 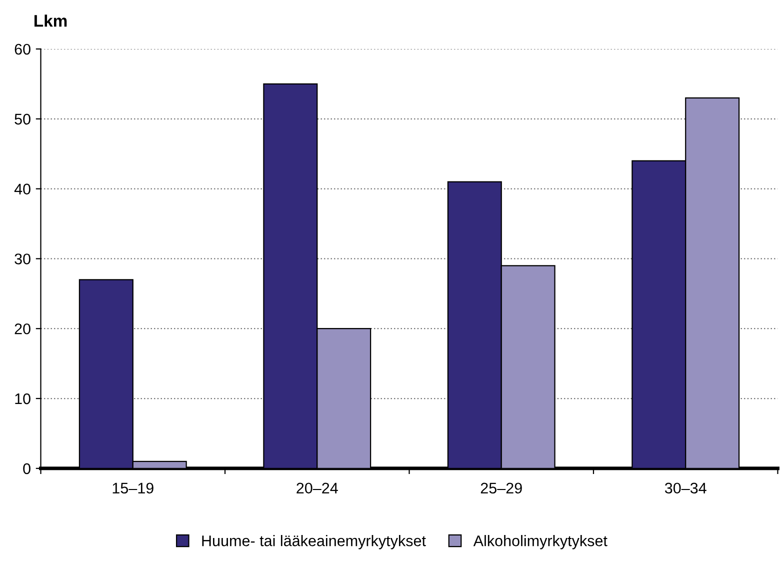 What do you see at coordinates (685, 488) in the screenshot?
I see `x-tick-label: 30–34` at bounding box center [685, 488].